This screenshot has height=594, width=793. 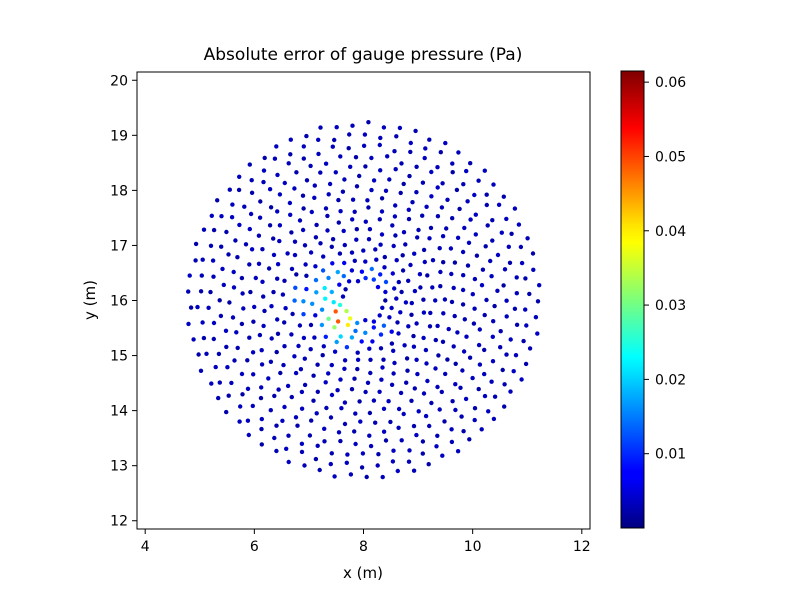 I want to click on x-axis: 4 6 8 10 12, so click(x=366, y=542).